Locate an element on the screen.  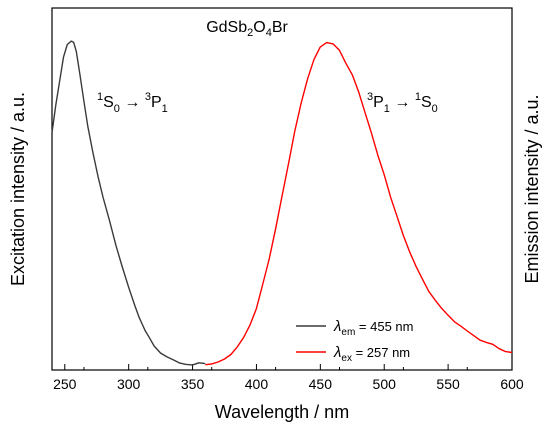
x-tick-label-550: 550 is located at coordinates (448, 384).